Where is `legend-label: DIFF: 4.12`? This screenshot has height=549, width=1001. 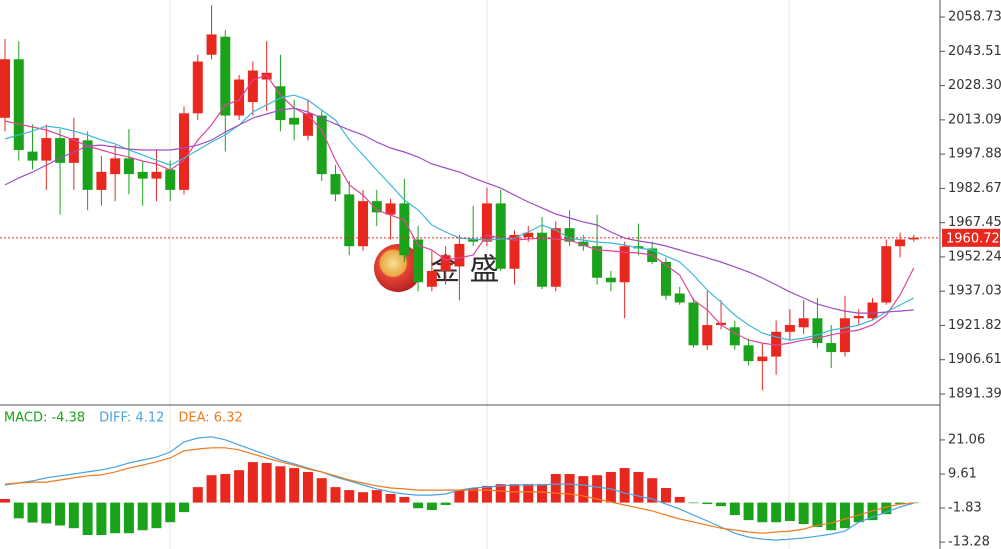 legend-label: DIFF: 4.12 is located at coordinates (131, 418).